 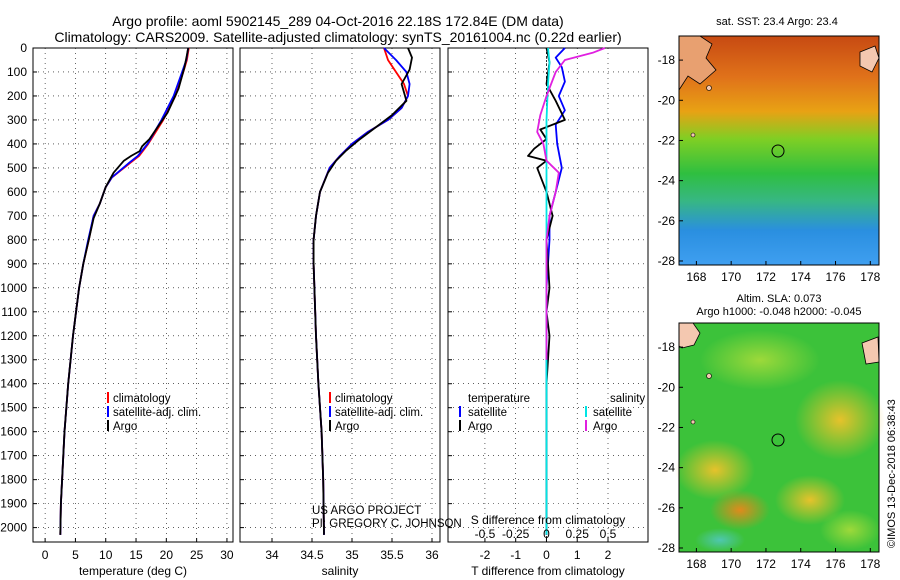 I want to click on x-tick-label: 36, so click(x=432, y=555).